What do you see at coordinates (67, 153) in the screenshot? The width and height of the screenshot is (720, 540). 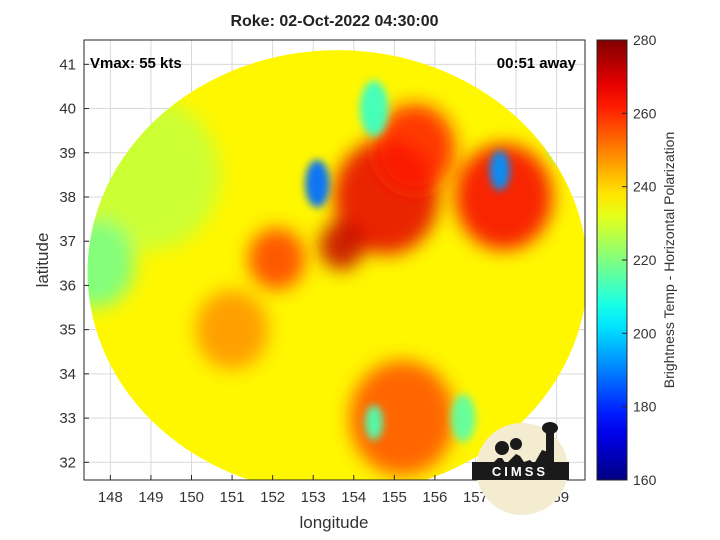 I see `y-tick-label: 39` at bounding box center [67, 153].